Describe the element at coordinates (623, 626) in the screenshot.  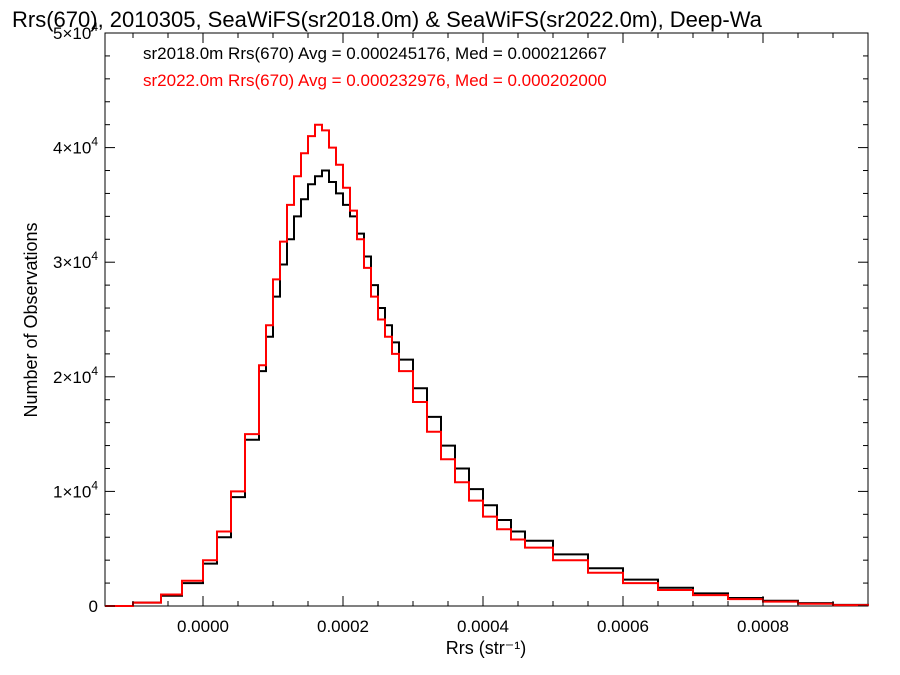
I see `x-tick-label: 0.0006` at that location.